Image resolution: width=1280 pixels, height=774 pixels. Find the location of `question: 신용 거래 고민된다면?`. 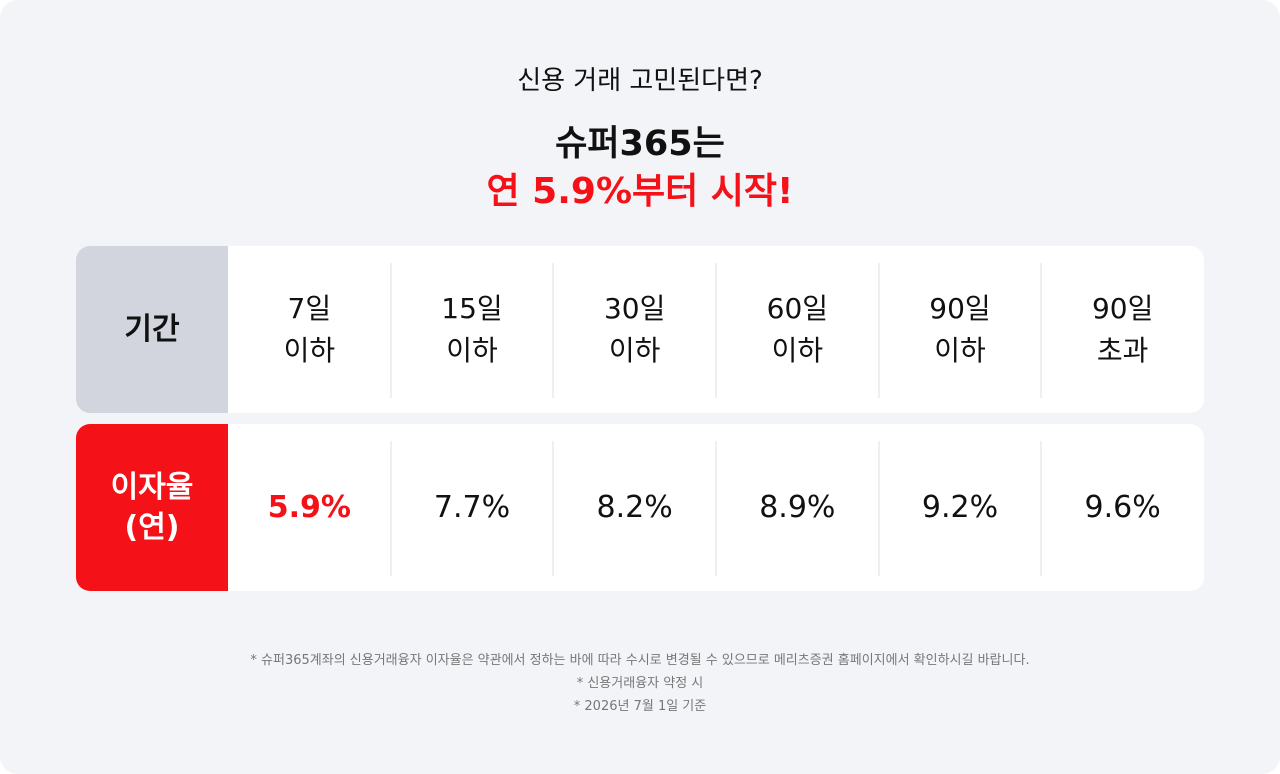

question: 신용 거래 고민된다면? is located at coordinates (640, 81).